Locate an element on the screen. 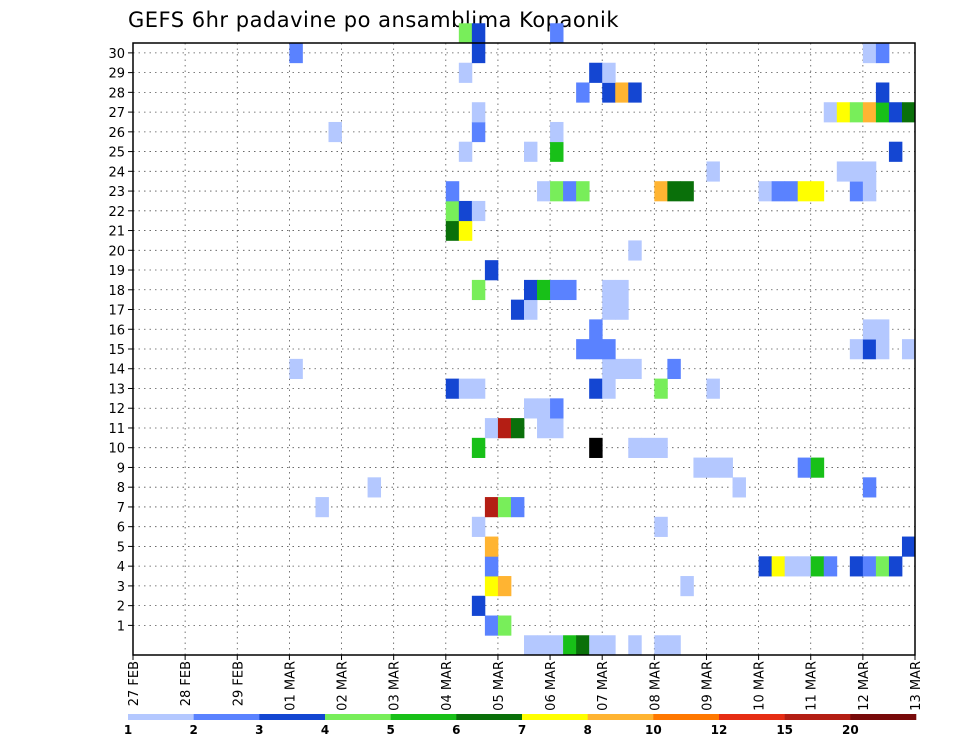 This screenshot has width=960, height=742. legend-label: 4 is located at coordinates (325, 730).